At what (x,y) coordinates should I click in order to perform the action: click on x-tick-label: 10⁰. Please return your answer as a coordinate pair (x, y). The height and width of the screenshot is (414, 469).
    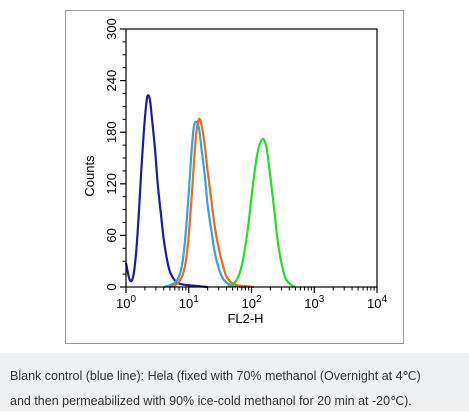
    Looking at the image, I should click on (126, 302).